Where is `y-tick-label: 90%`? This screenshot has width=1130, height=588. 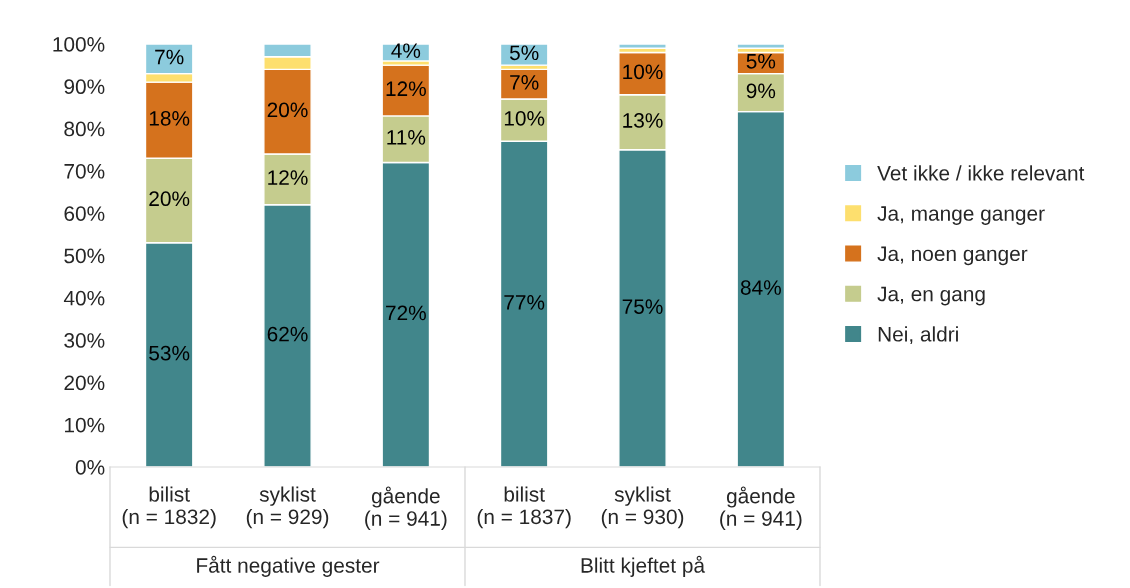
y-tick-label: 90% is located at coordinates (84, 87).